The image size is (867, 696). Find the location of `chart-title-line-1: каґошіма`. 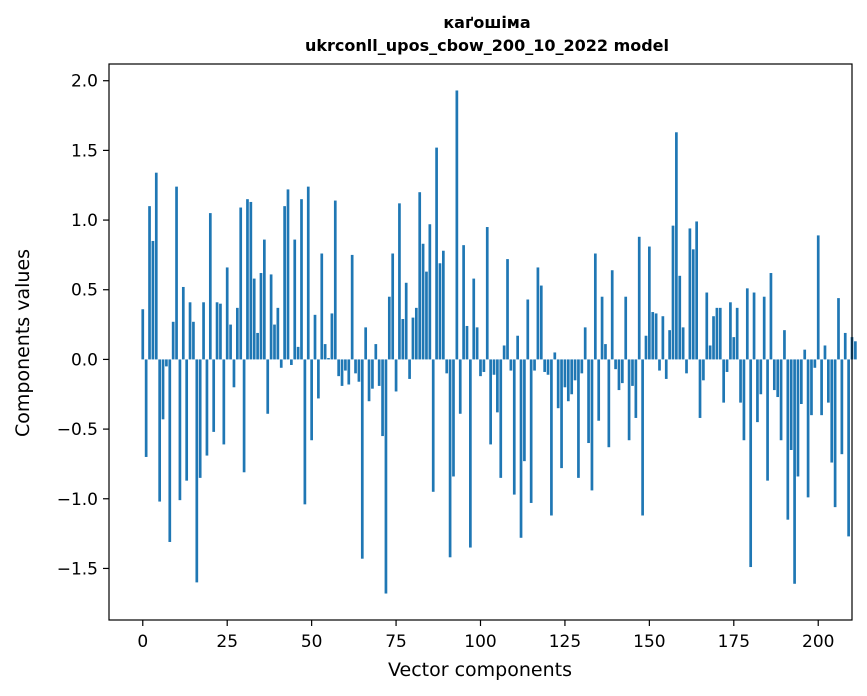

chart-title-line-1: каґошіма is located at coordinates (486, 22).